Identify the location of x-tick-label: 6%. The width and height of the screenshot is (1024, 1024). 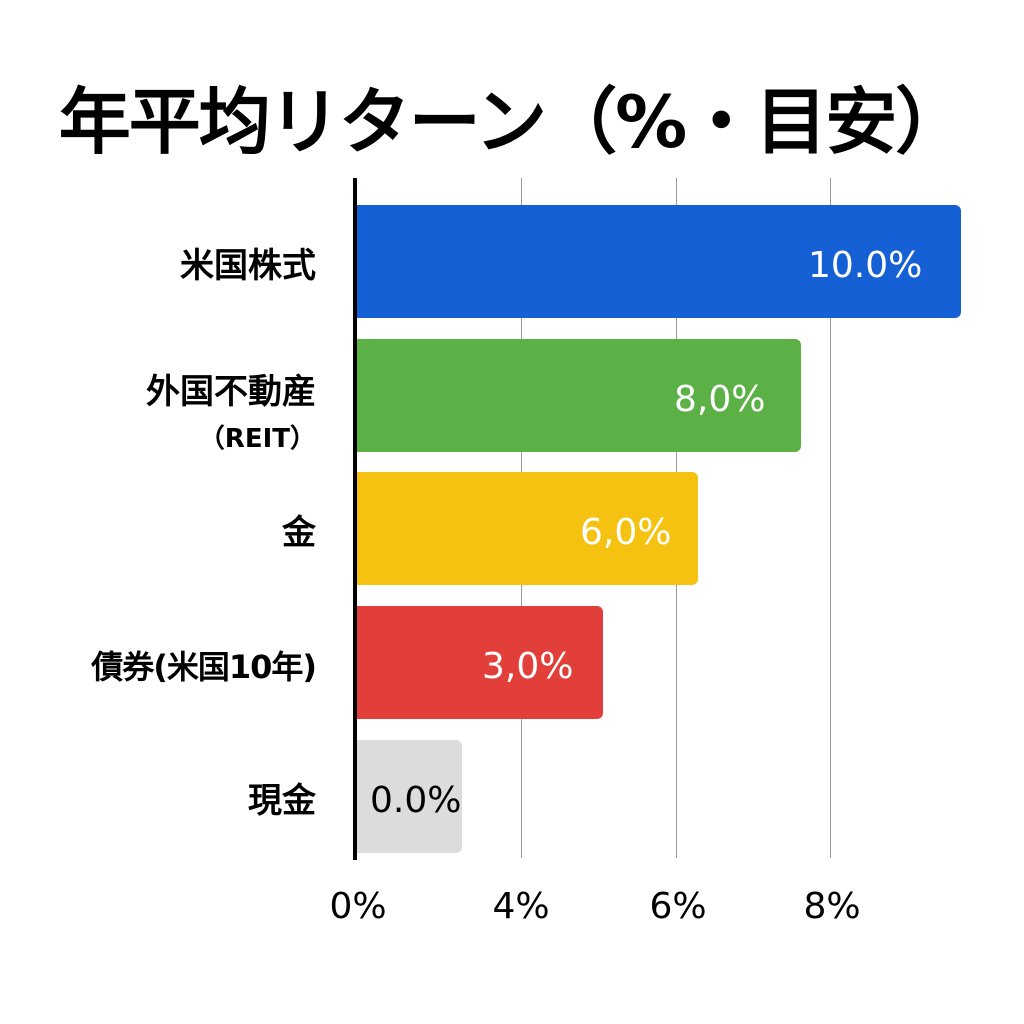
(678, 906).